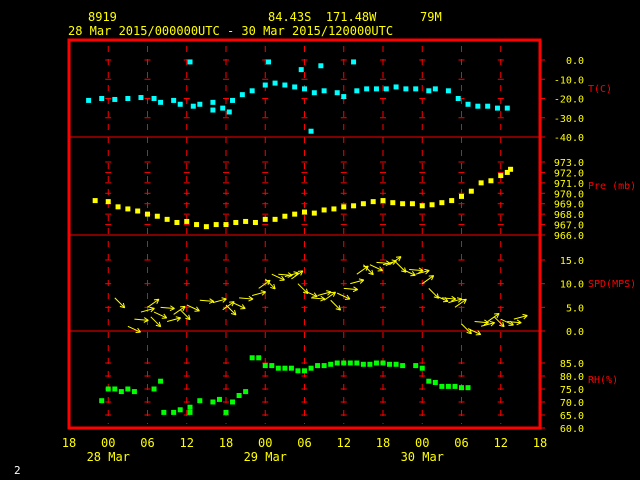  What do you see at coordinates (572, 403) in the screenshot?
I see `y-tick-label: 70.0` at bounding box center [572, 403].